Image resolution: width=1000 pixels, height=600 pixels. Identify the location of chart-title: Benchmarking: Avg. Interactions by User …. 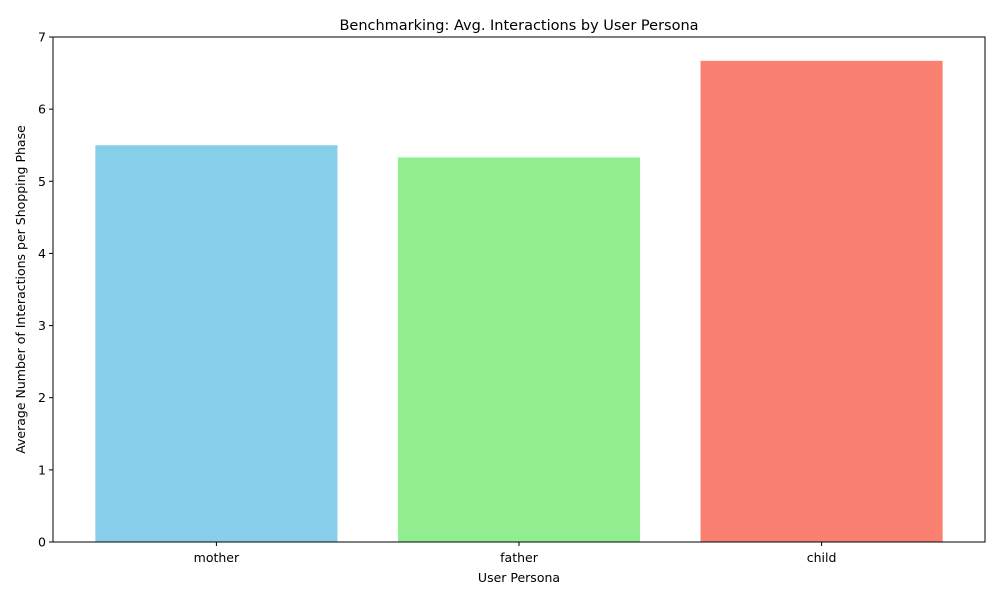
(518, 26).